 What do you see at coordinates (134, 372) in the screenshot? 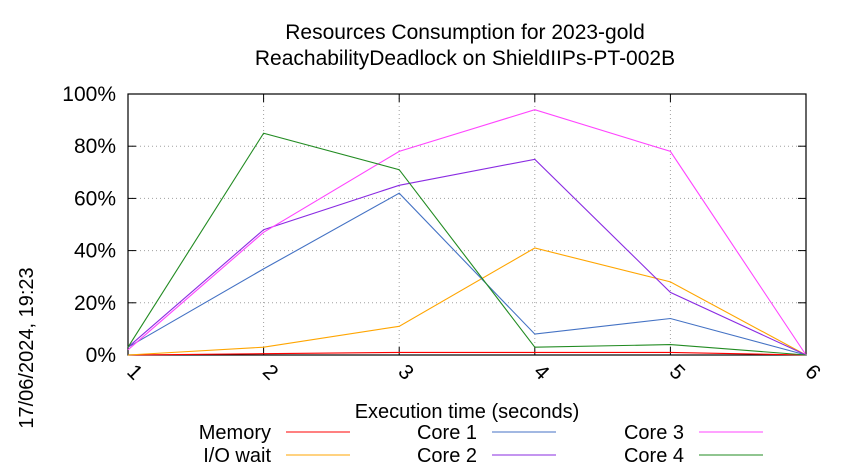
I see `x-tick-label: 1` at bounding box center [134, 372].